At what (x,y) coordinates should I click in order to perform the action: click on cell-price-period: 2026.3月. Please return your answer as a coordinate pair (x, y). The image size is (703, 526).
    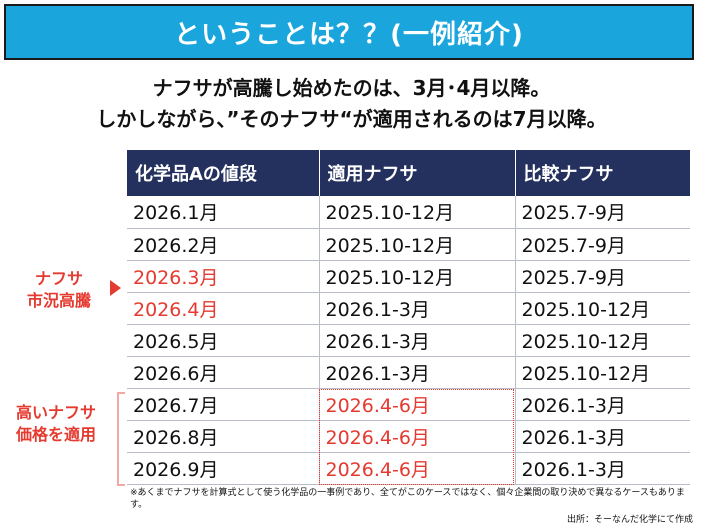
    Looking at the image, I should click on (223, 276).